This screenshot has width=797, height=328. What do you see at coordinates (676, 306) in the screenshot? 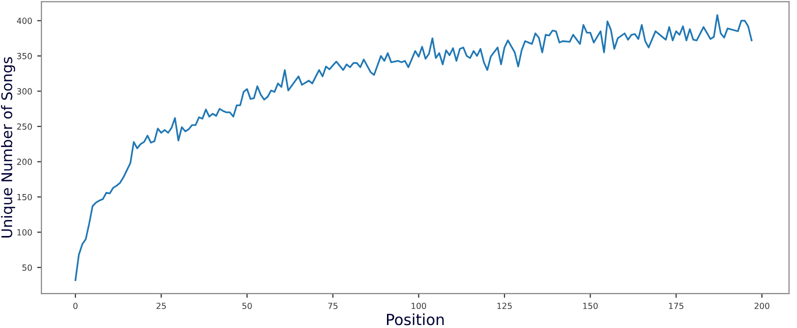
I see `x-tick-label: 175` at bounding box center [676, 306].